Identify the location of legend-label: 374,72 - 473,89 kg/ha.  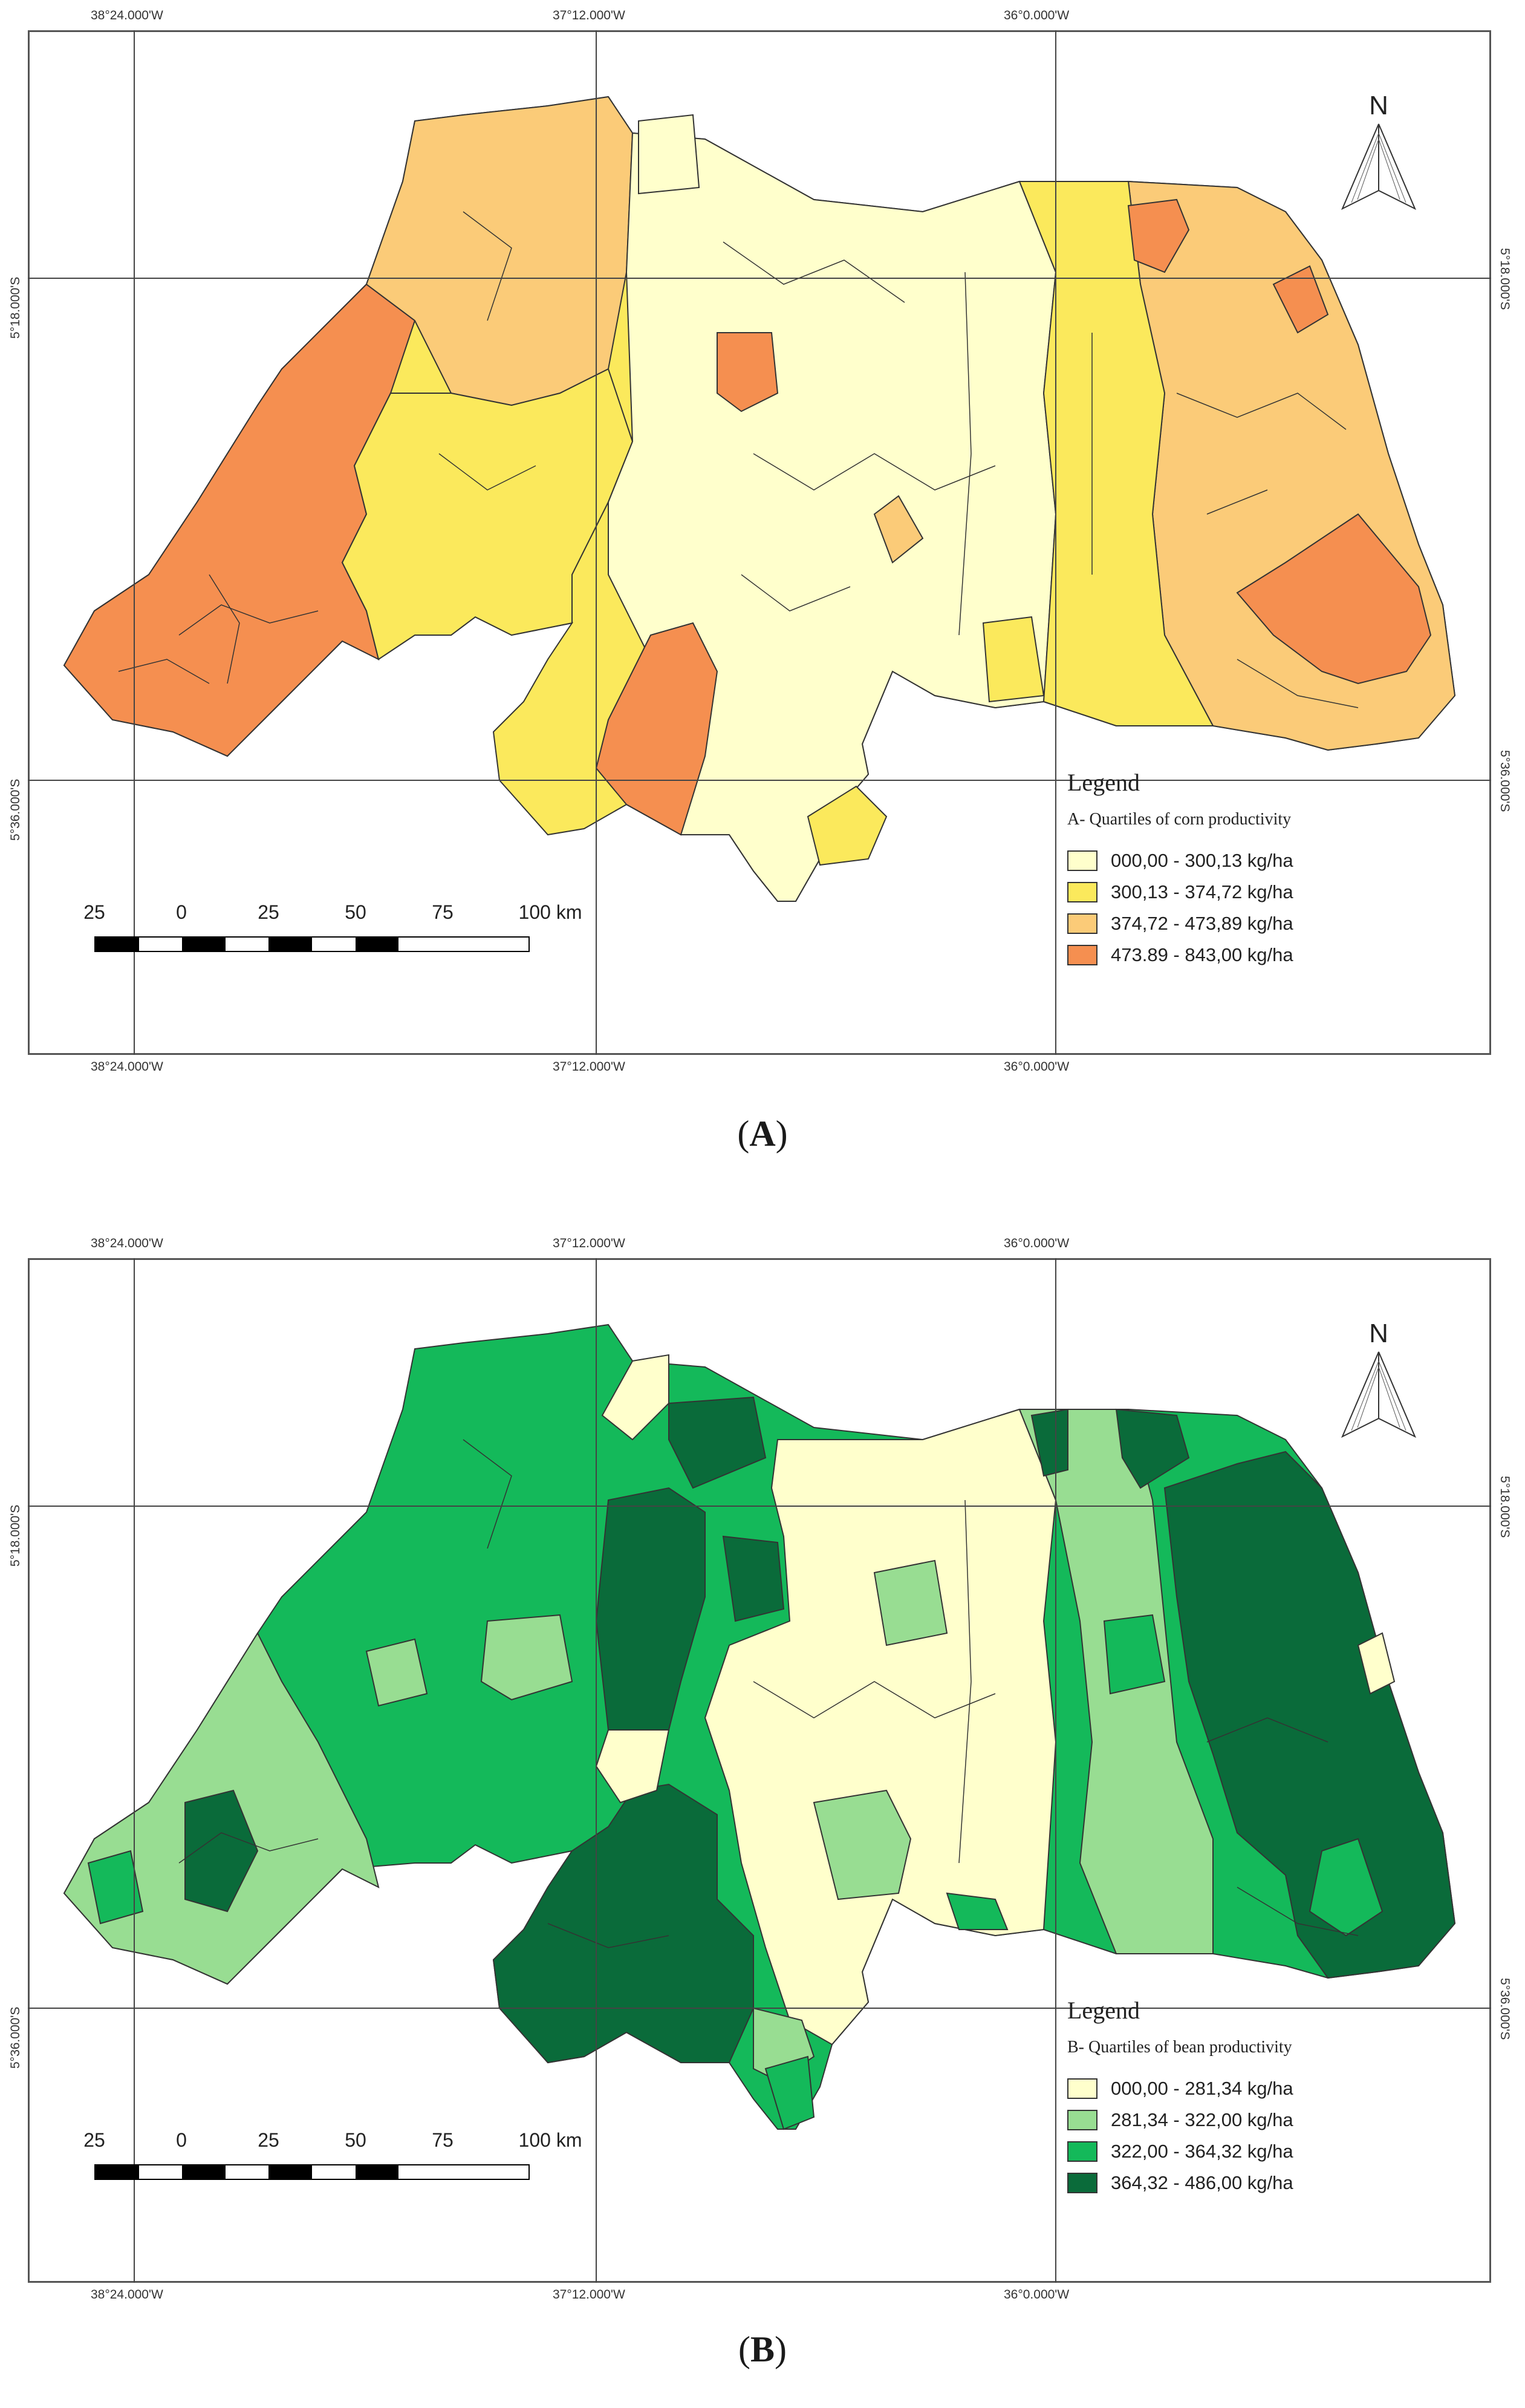
(1202, 923).